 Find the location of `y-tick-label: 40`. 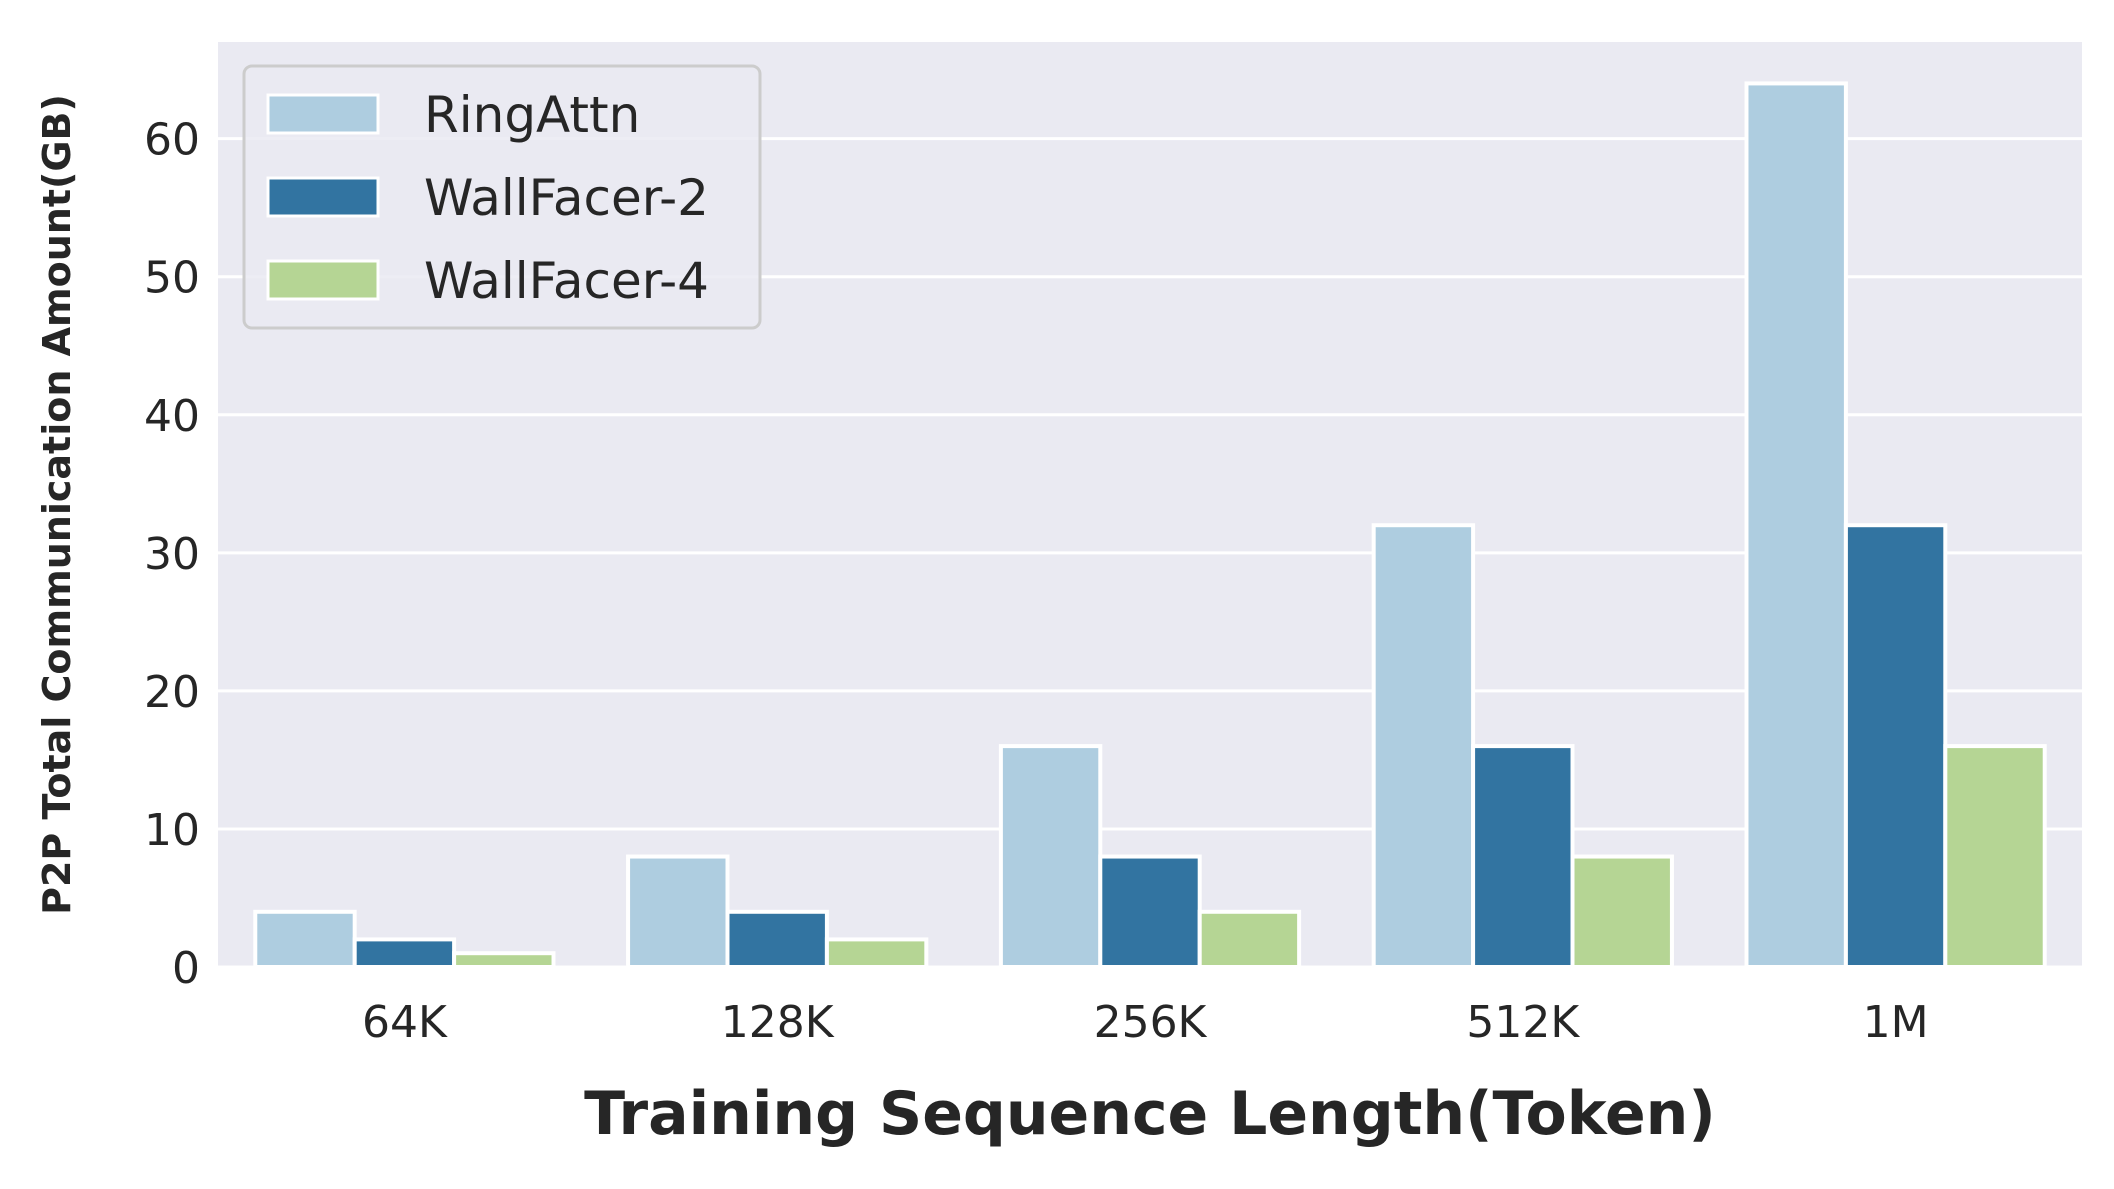

y-tick-label: 40 is located at coordinates (172, 416).